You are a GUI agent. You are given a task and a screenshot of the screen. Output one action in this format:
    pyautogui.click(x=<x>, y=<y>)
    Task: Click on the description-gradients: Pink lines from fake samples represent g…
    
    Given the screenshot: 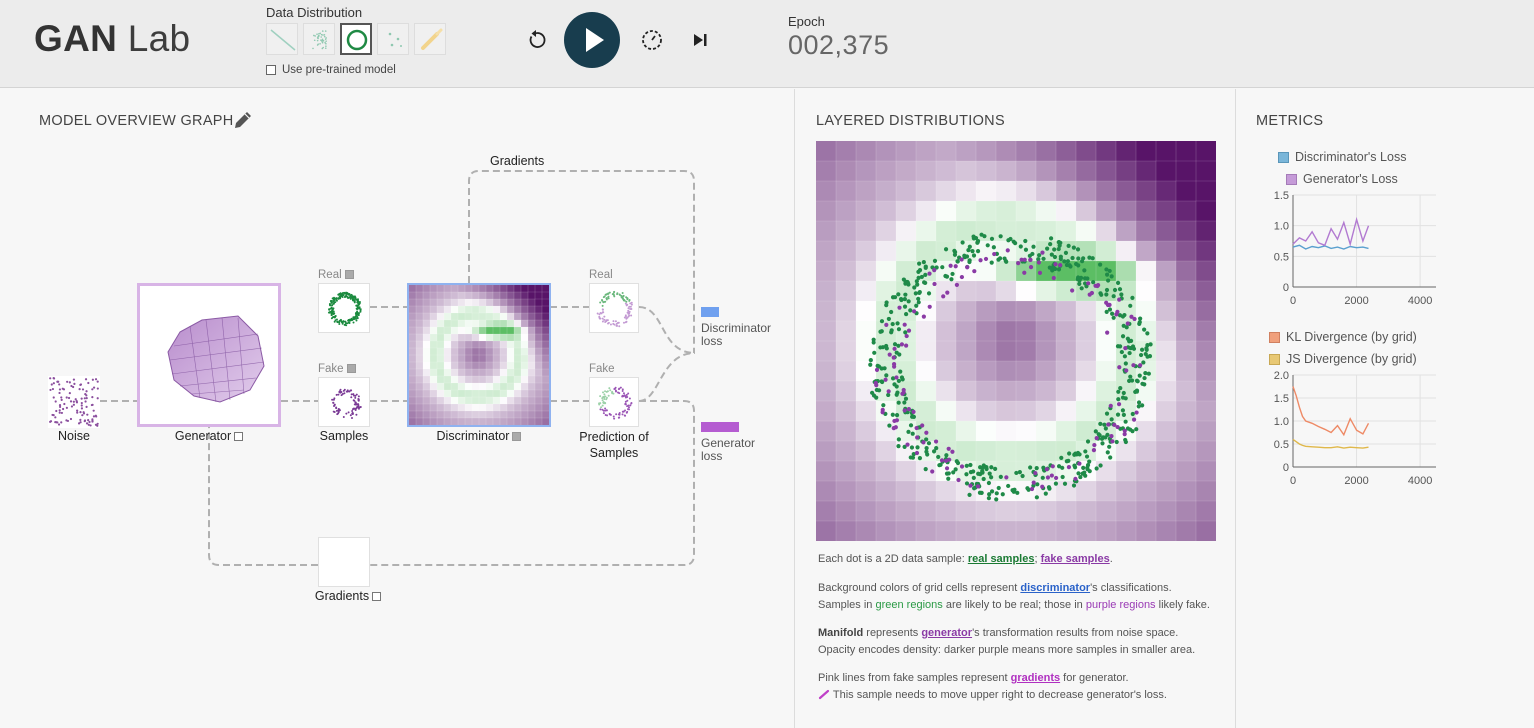 What is the action you would take?
    pyautogui.click(x=992, y=686)
    